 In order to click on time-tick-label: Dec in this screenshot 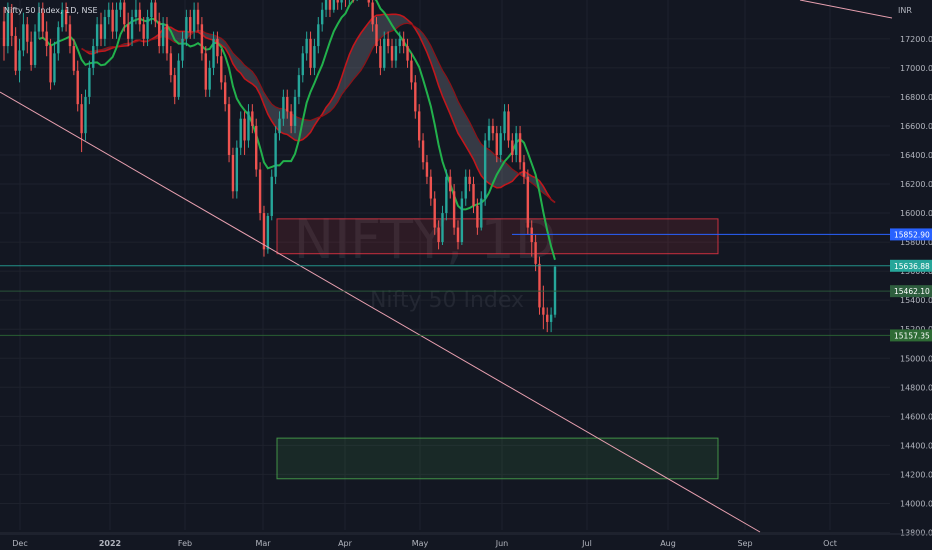, I will do `click(19, 543)`.